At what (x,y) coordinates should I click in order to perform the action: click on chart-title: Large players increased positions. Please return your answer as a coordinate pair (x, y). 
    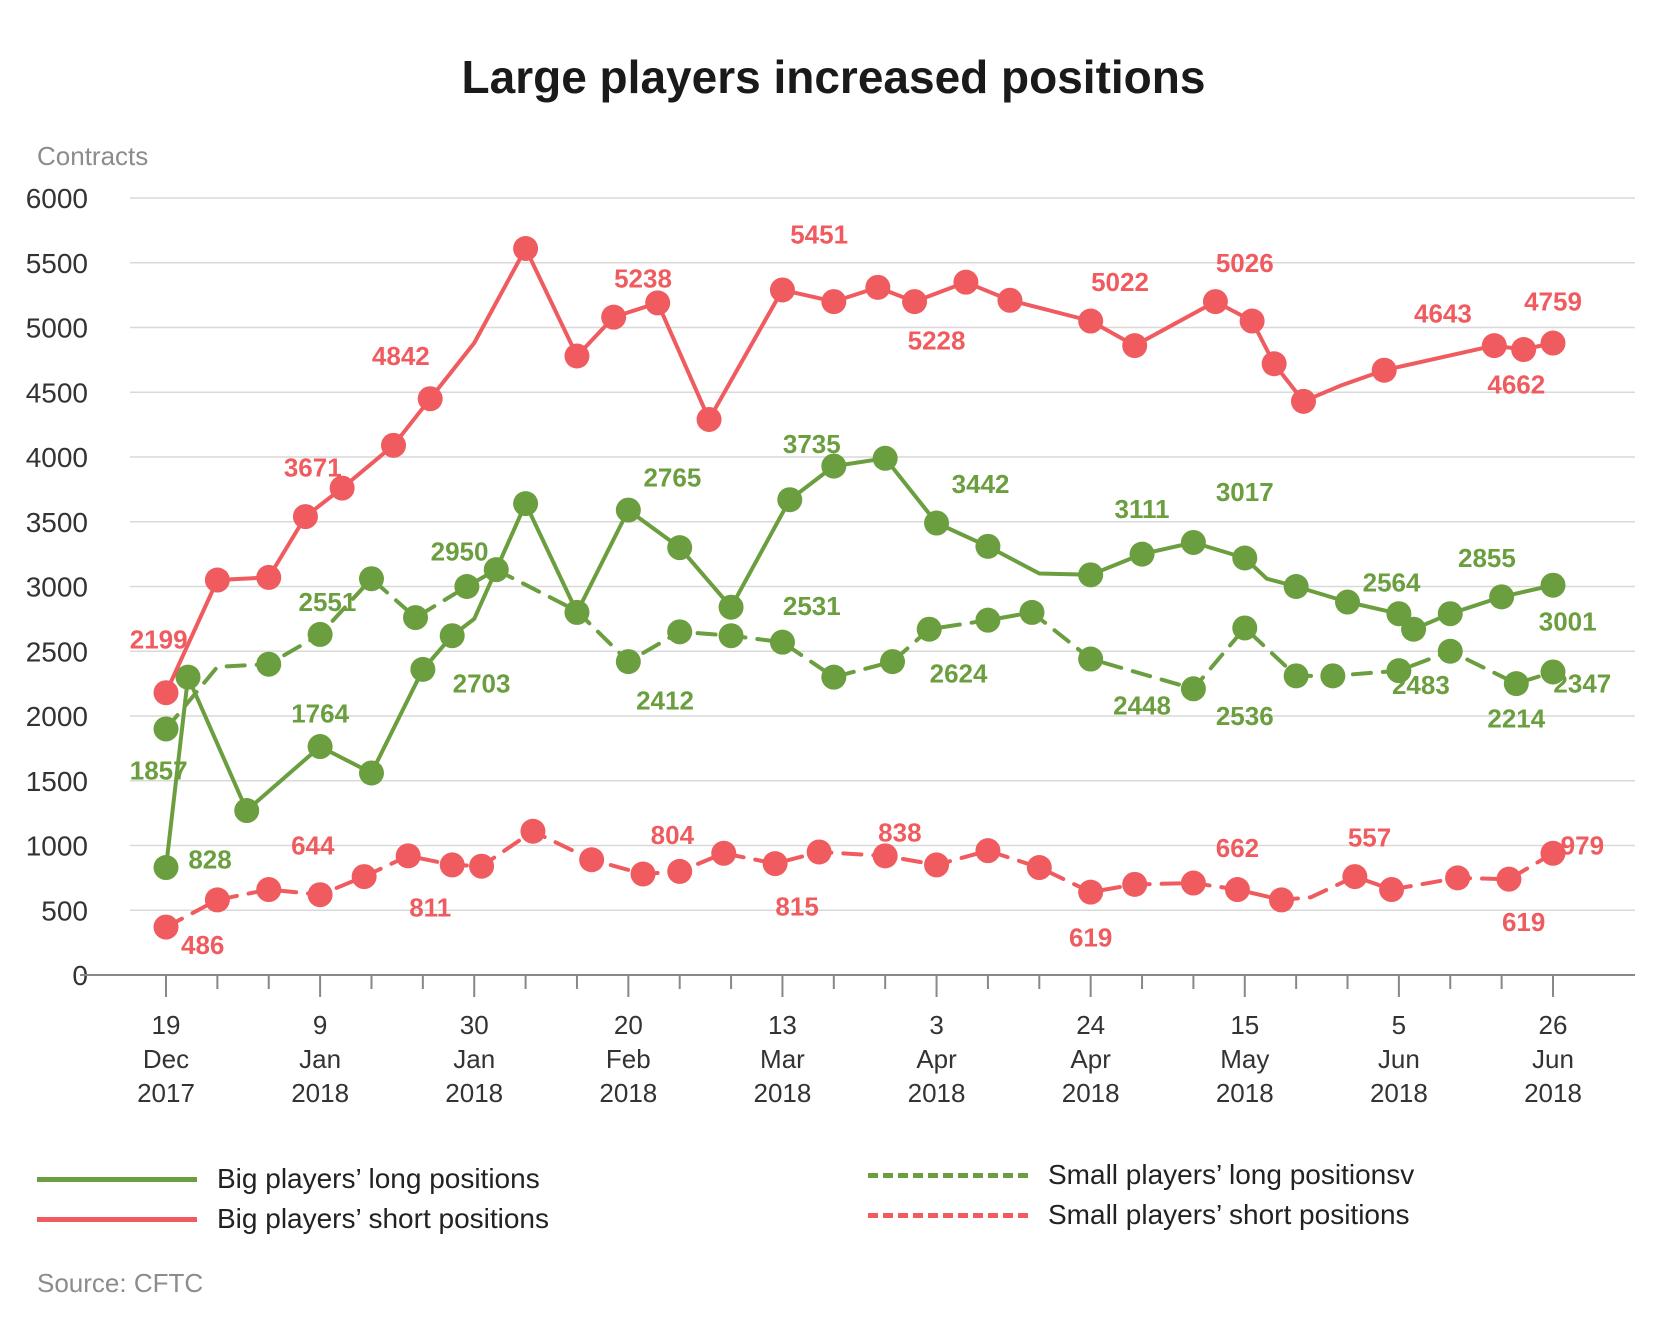
    Looking at the image, I should click on (833, 77).